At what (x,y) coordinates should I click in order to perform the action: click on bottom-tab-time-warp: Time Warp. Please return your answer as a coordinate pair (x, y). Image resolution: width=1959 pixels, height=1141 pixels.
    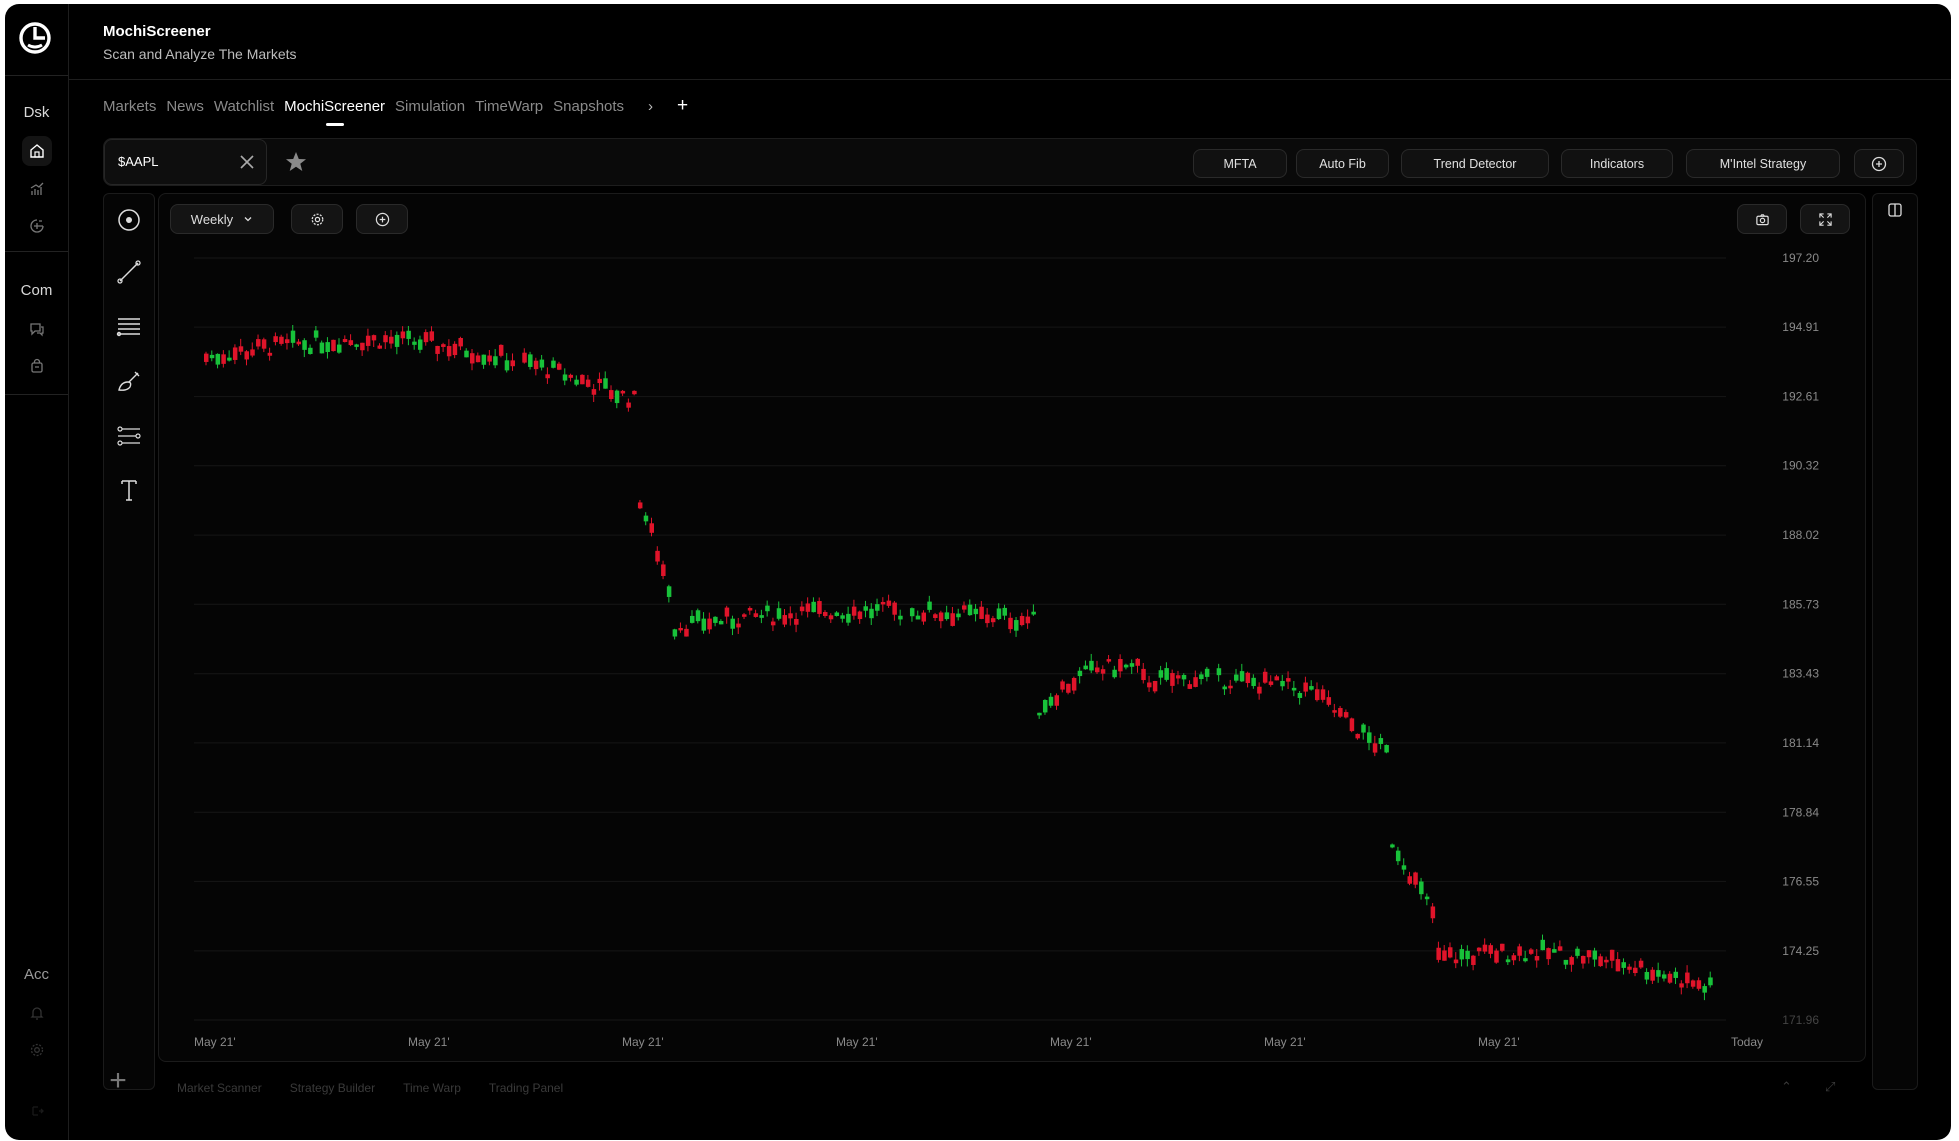
    Looking at the image, I should click on (432, 1088).